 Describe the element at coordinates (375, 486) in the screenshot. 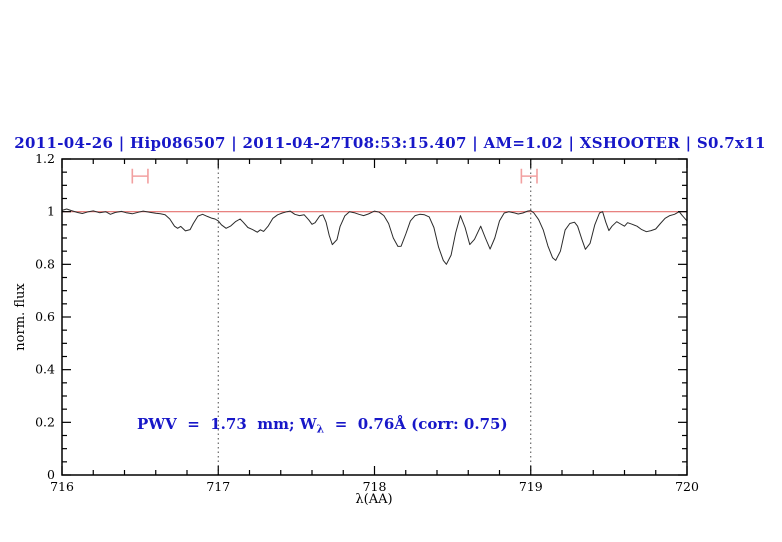

I see `x-tick-label-718: 718` at that location.